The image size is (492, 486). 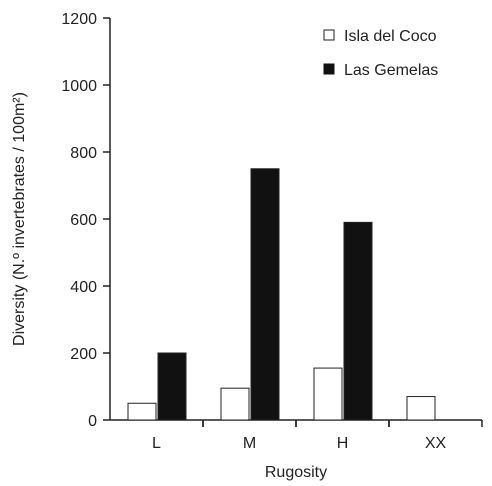 I want to click on legend-swatch-las-gemelas, so click(x=329, y=69).